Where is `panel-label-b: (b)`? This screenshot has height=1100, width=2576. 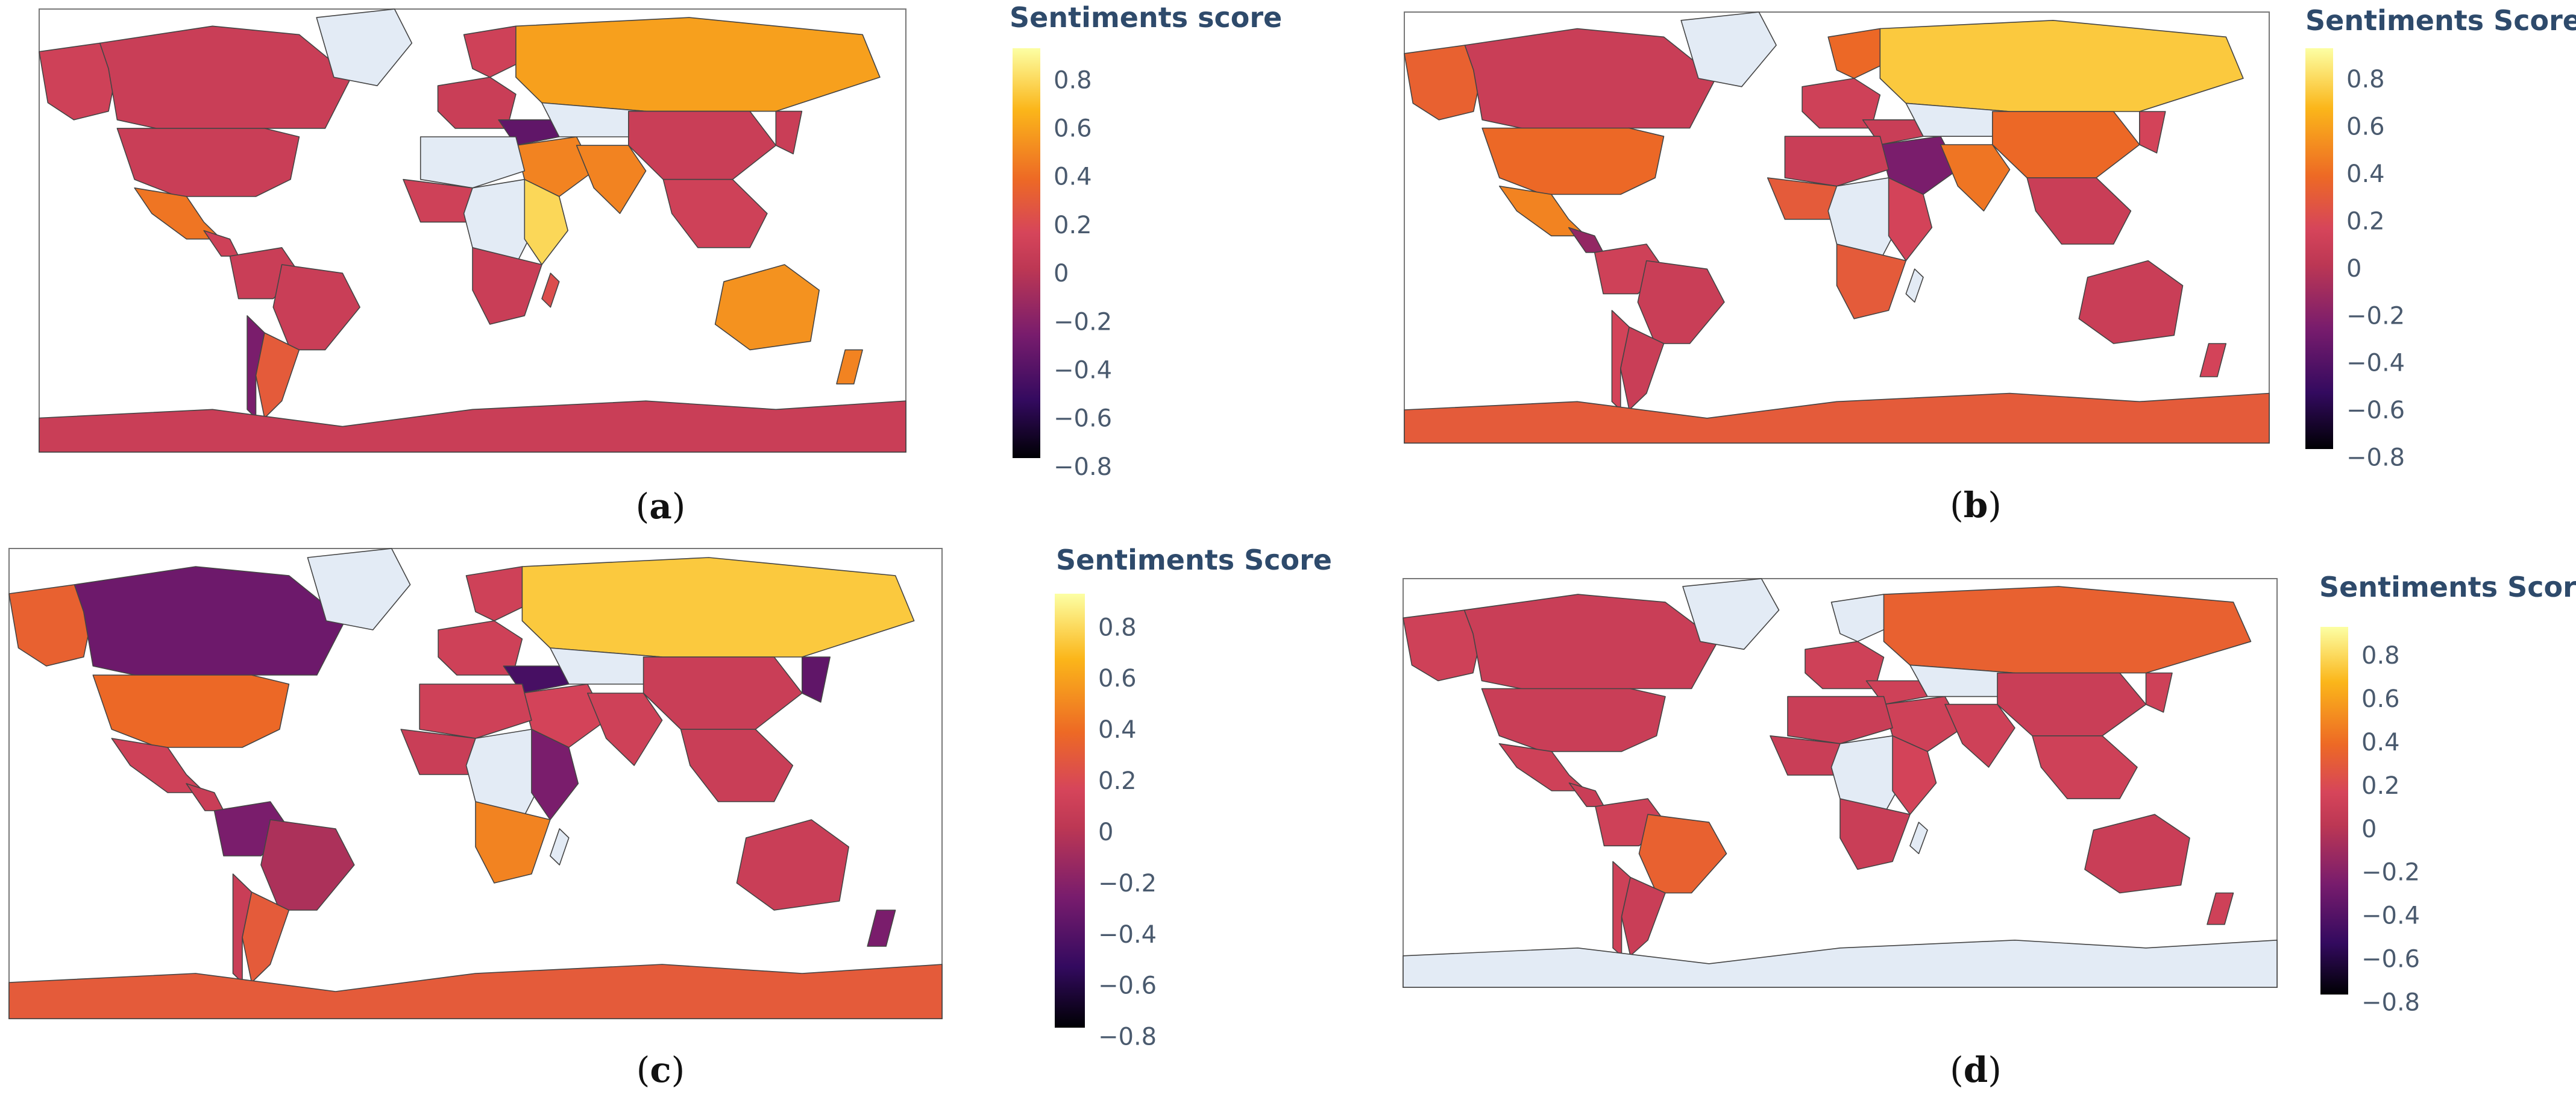
panel-label-b: (b) is located at coordinates (1976, 505).